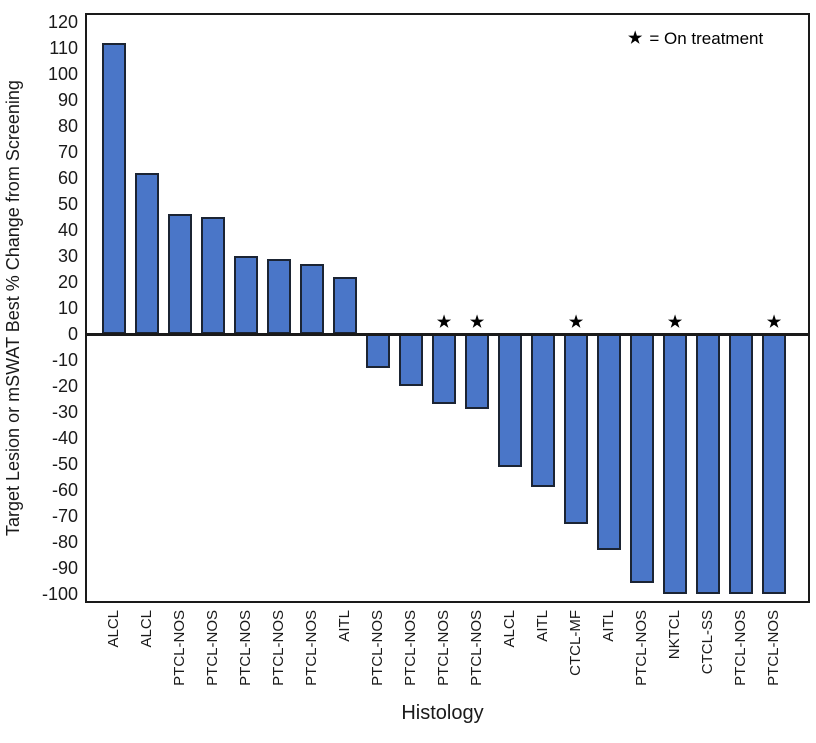  What do you see at coordinates (411, 359) in the screenshot?
I see `bar-ptcl-nos--20` at bounding box center [411, 359].